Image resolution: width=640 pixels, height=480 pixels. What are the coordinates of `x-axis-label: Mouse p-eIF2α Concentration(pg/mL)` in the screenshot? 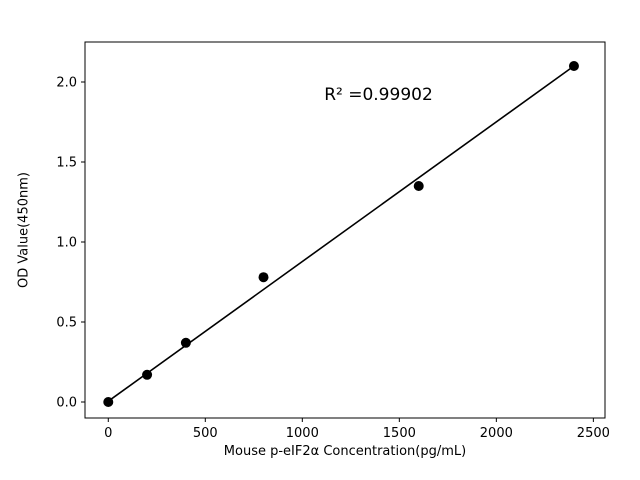 It's located at (345, 451).